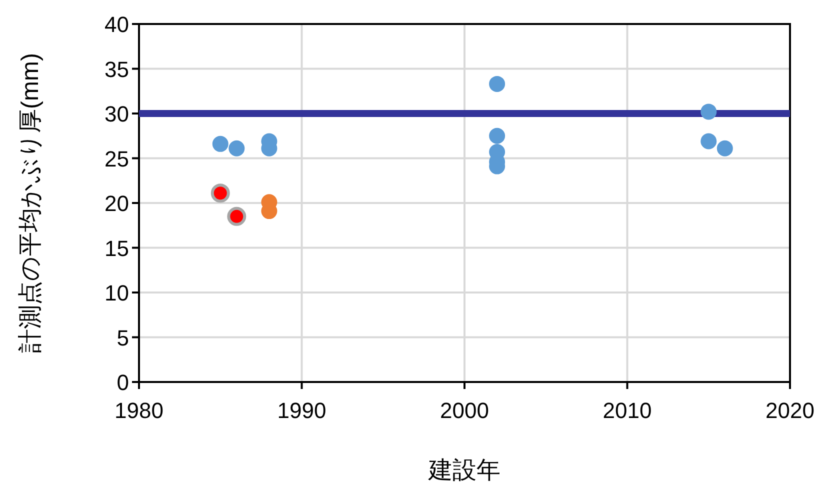 The image size is (827, 490). What do you see at coordinates (116, 114) in the screenshot?
I see `y-tick-label: 30` at bounding box center [116, 114].